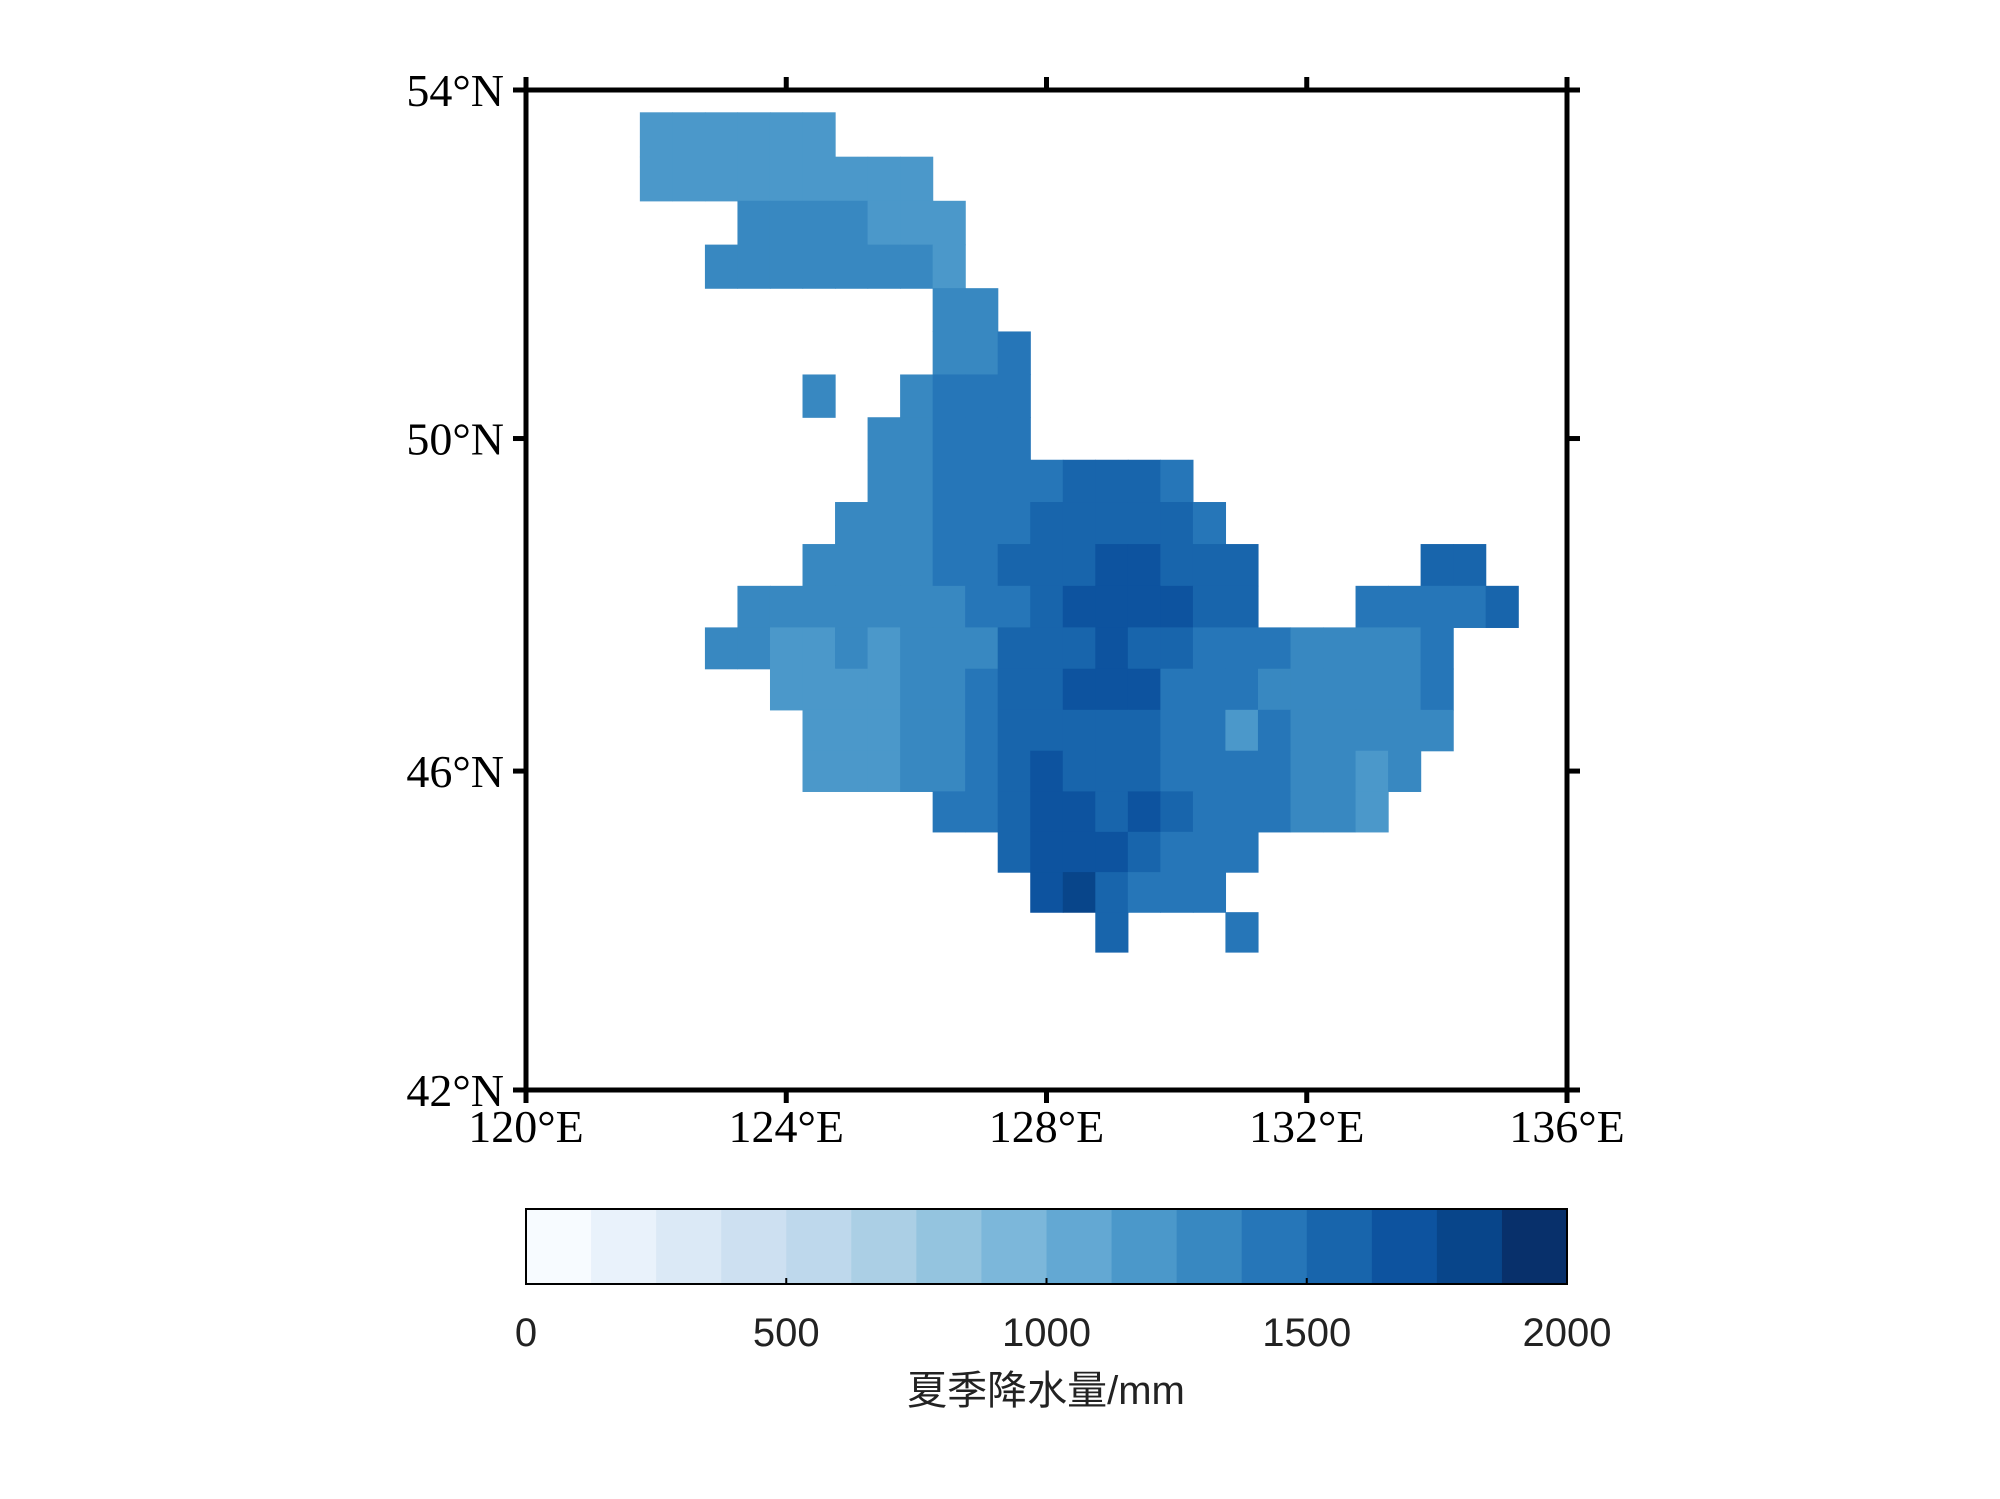 Image resolution: width=2000 pixels, height=1499 pixels. I want to click on colorbar-tick-label: 1000, so click(1046, 1333).